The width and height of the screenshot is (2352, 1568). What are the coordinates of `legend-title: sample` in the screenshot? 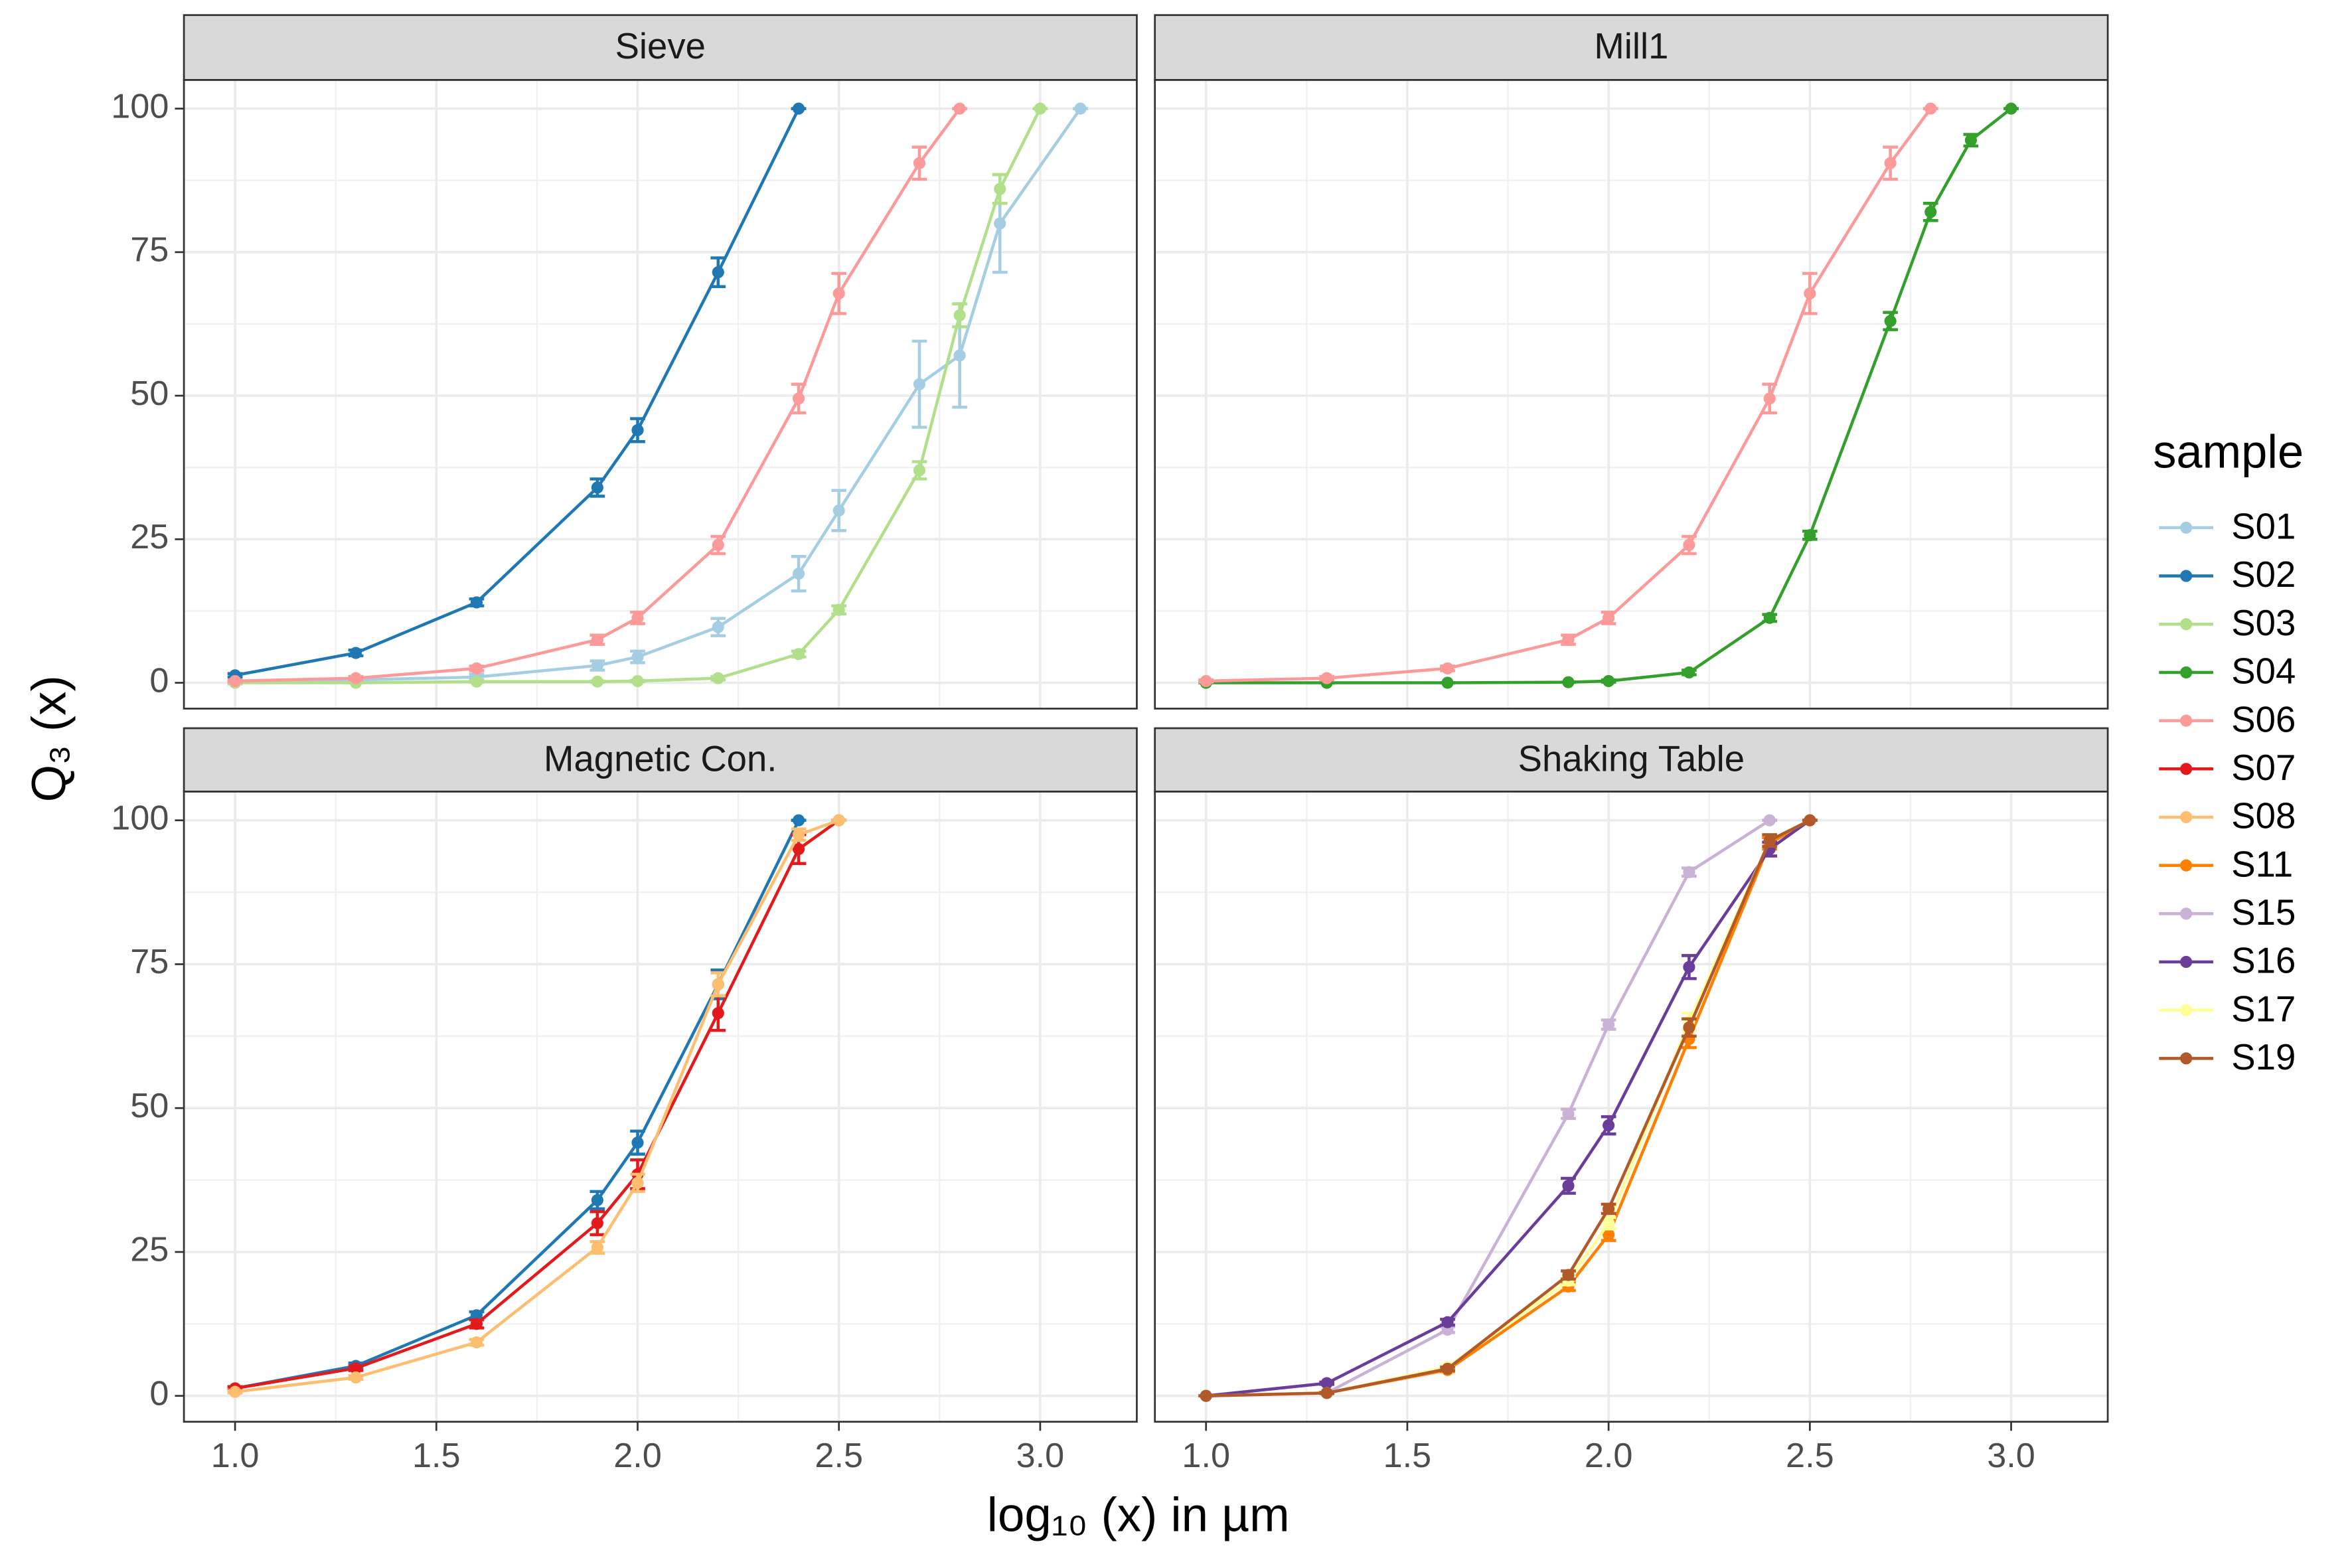 It's located at (2228, 451).